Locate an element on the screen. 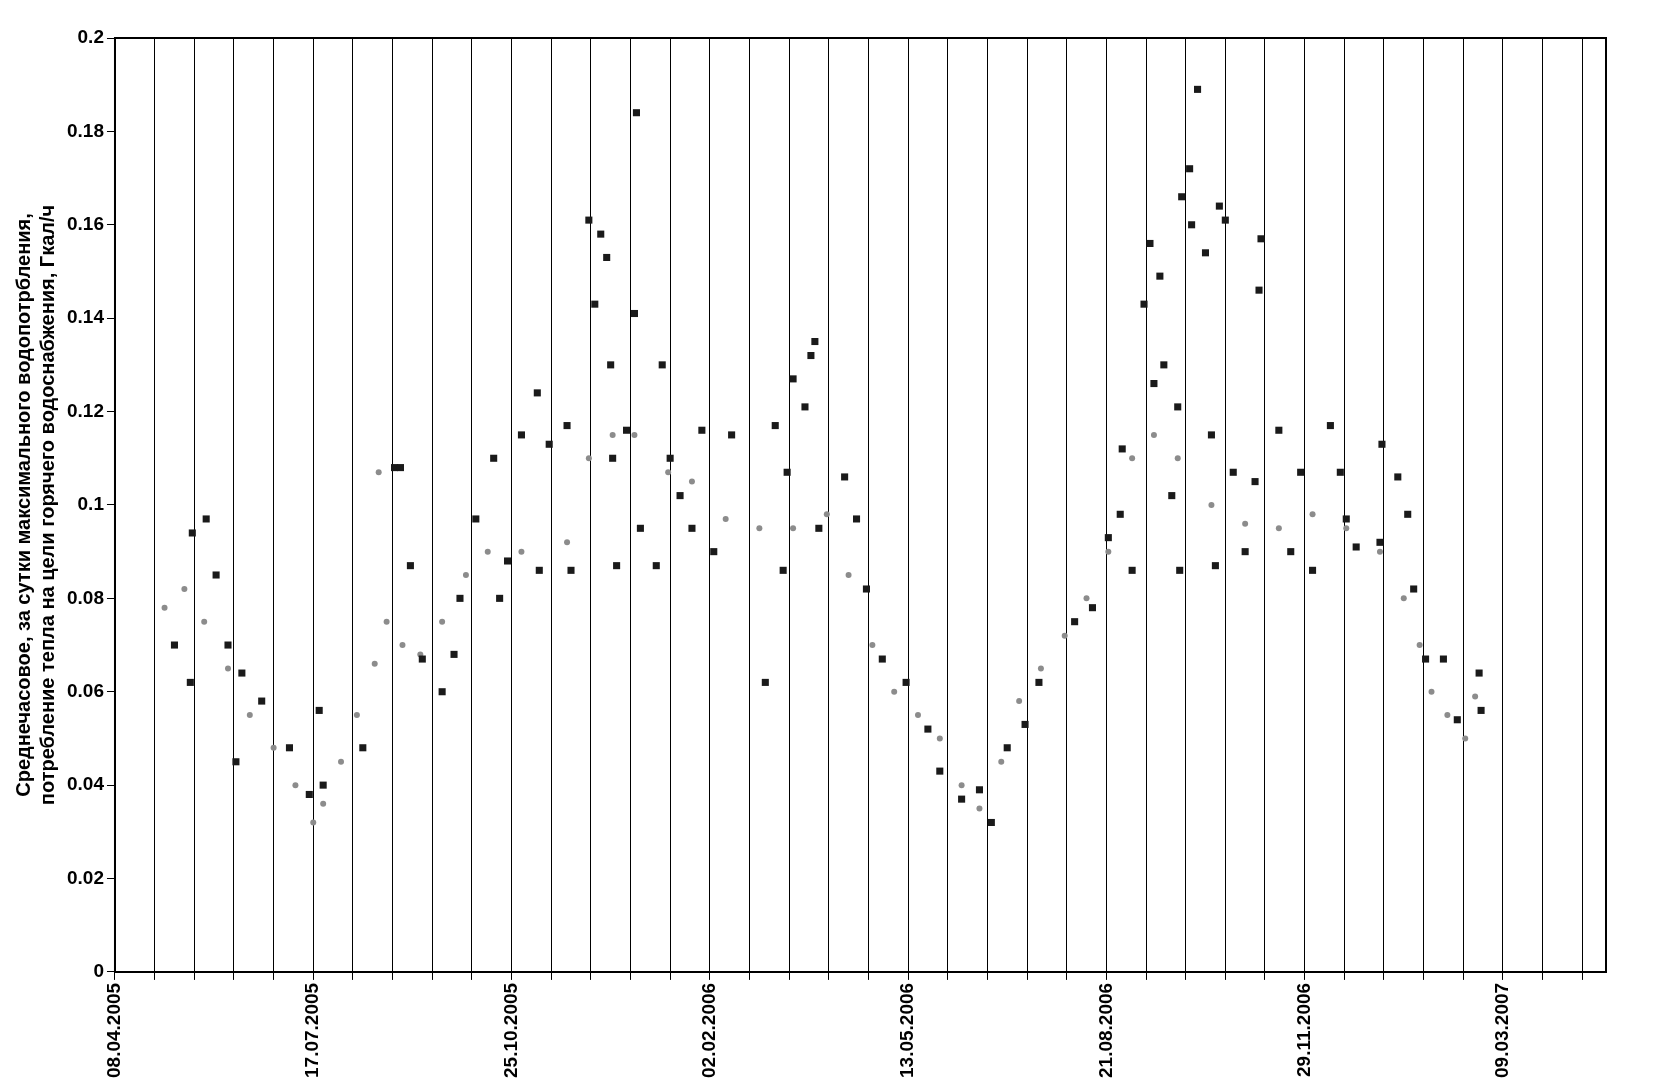 Image resolution: width=1654 pixels, height=1089 pixels. x-tick-label: 25.10.2005 is located at coordinates (510, 1030).